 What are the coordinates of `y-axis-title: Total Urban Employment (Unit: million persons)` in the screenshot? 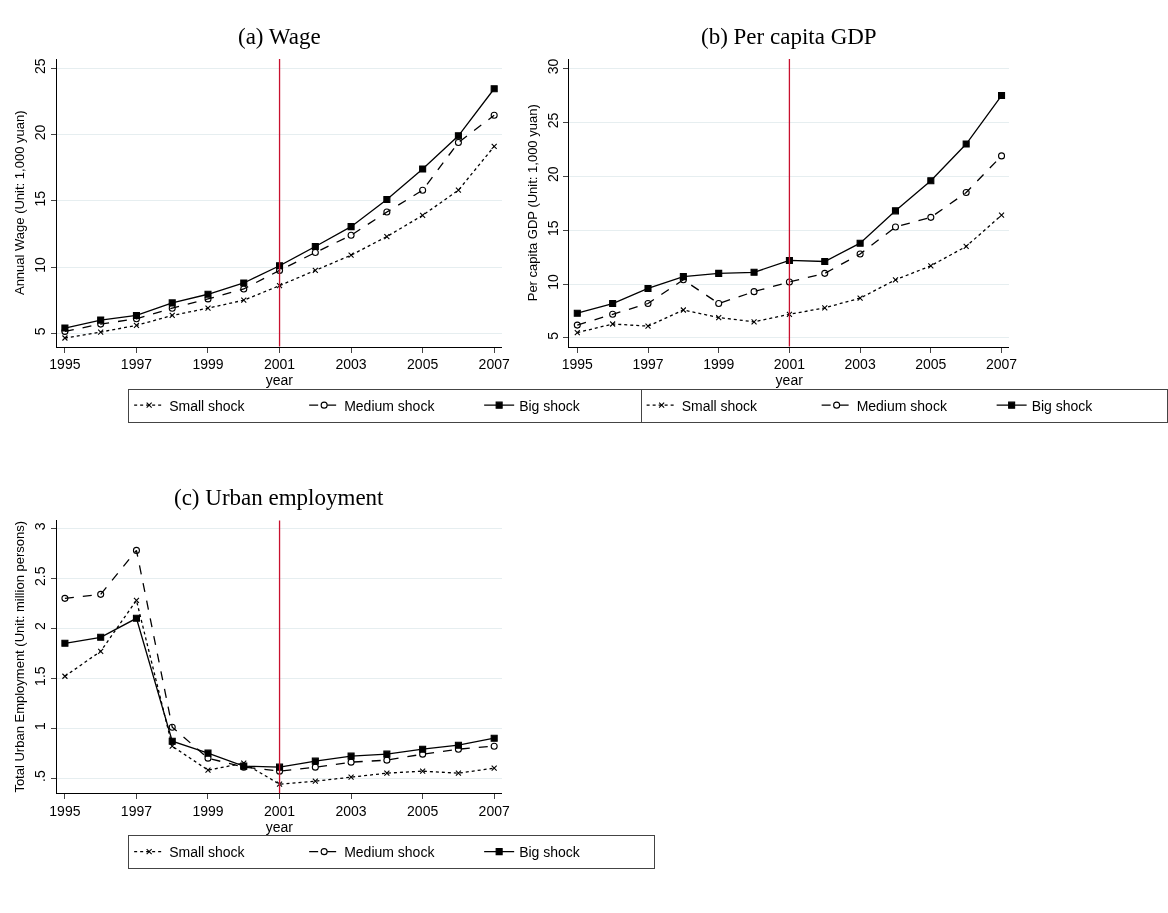 It's located at (20, 656).